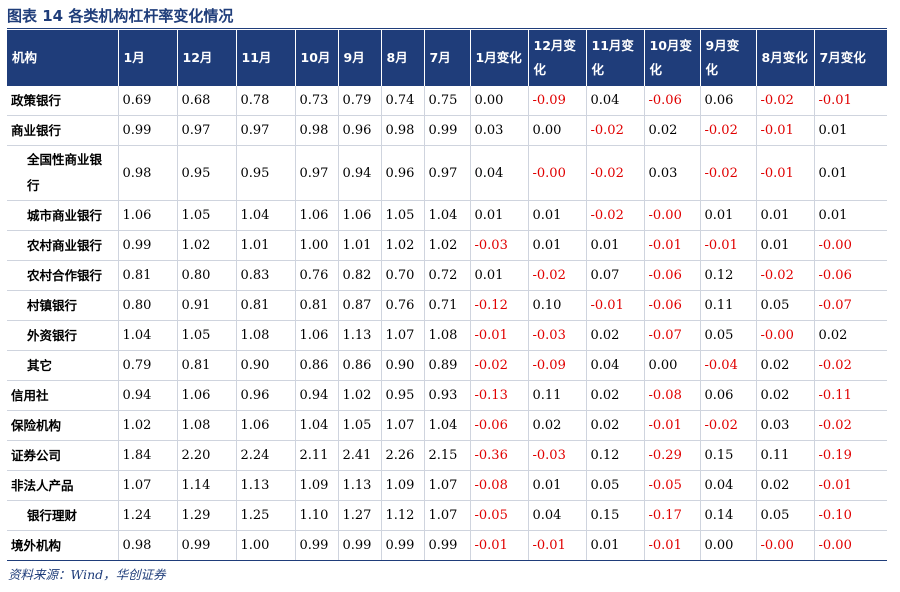 This screenshot has height=592, width=900. Describe the element at coordinates (447, 28) in the screenshot. I see `title-divider` at that location.